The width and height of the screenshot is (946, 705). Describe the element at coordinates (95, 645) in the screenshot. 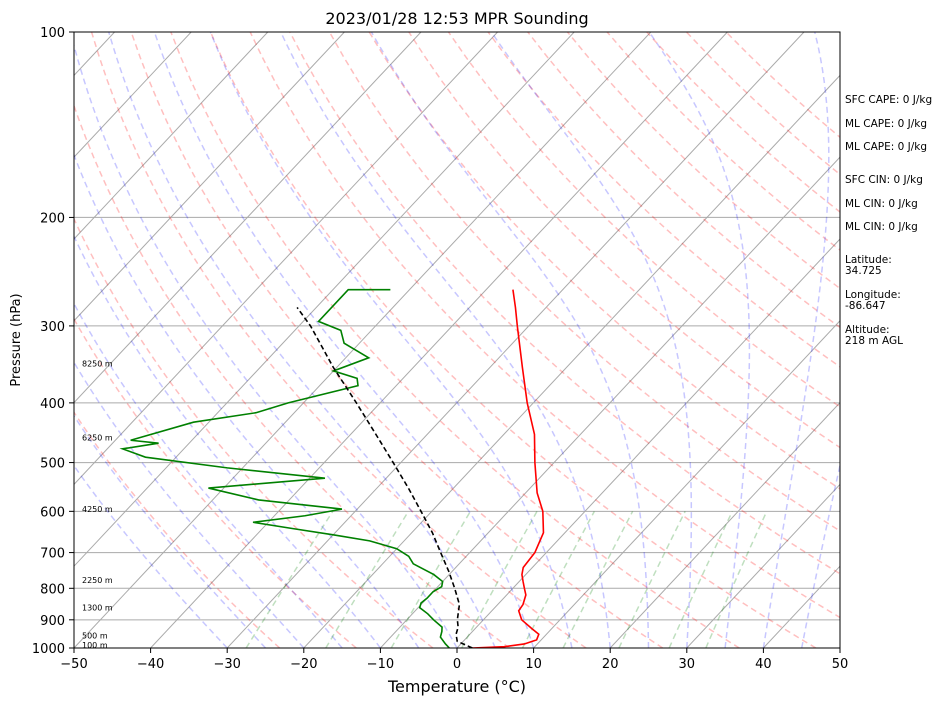

I see `height-label: 100 m` at that location.